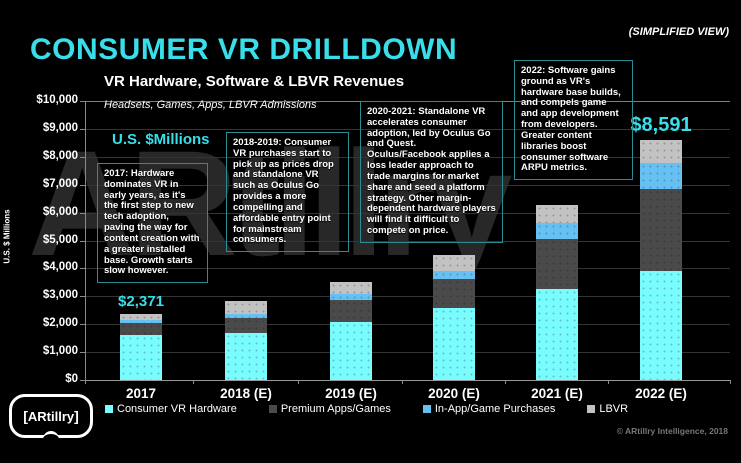 This screenshot has width=741, height=463. Describe the element at coordinates (60, 267) in the screenshot. I see `y-tick-label: $4,000` at that location.